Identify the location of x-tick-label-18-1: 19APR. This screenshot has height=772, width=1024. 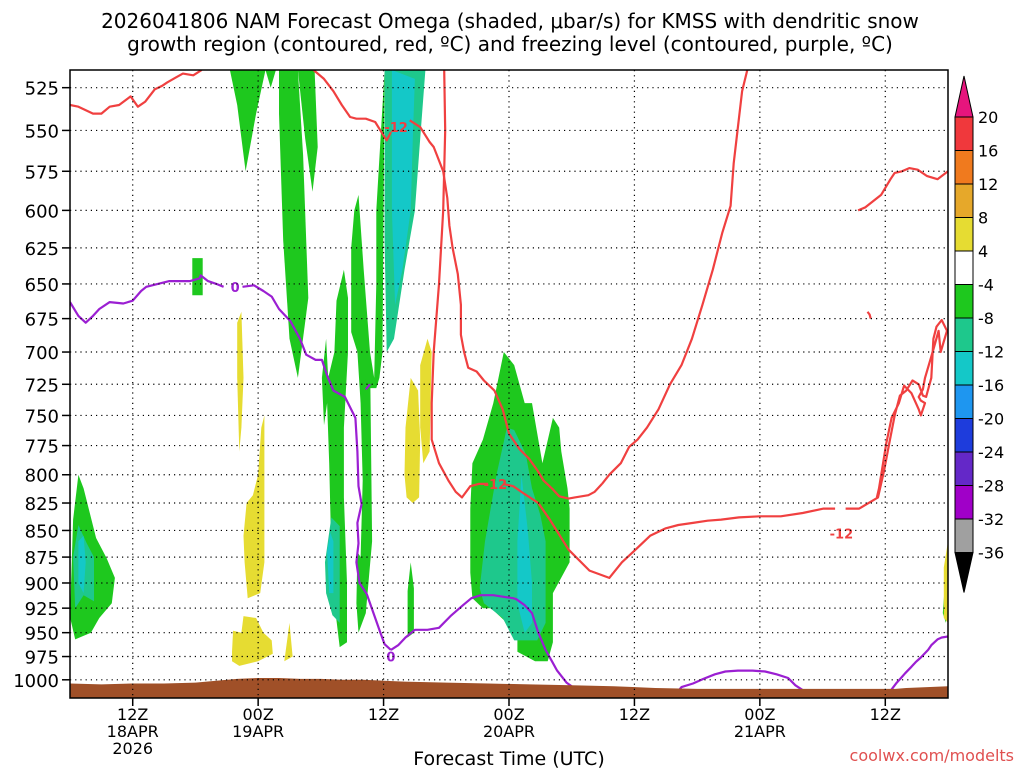
(258, 731).